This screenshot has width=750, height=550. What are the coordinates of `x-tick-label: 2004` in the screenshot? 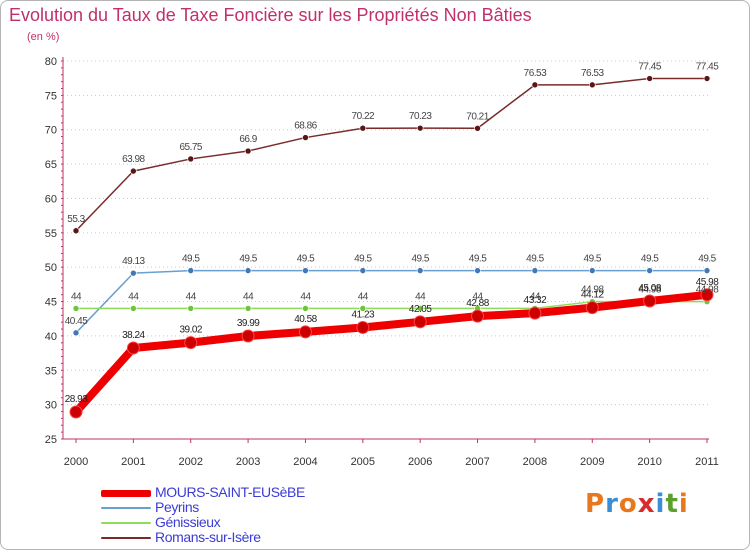 It's located at (305, 462).